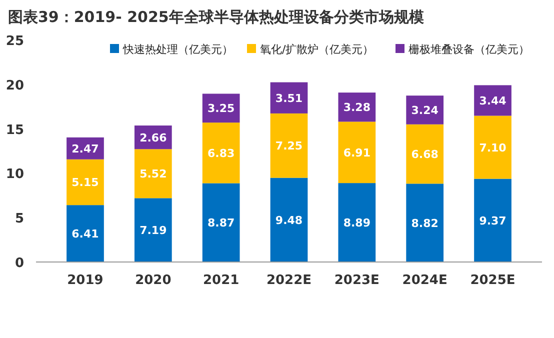  What do you see at coordinates (493, 280) in the screenshot?
I see `x-tick-label: 2025E` at bounding box center [493, 280].